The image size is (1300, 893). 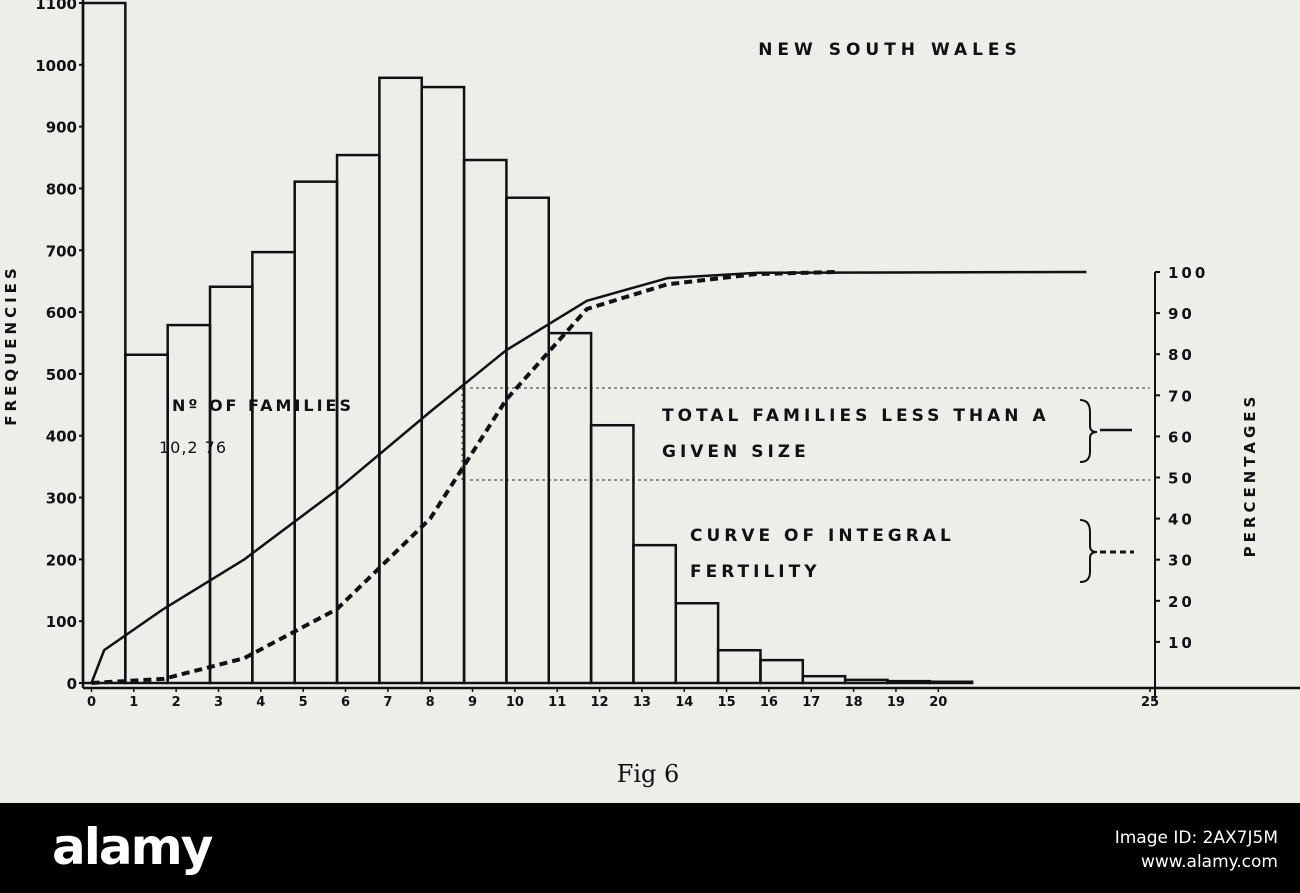 What do you see at coordinates (176, 702) in the screenshot?
I see `x-tick-label: 2` at bounding box center [176, 702].